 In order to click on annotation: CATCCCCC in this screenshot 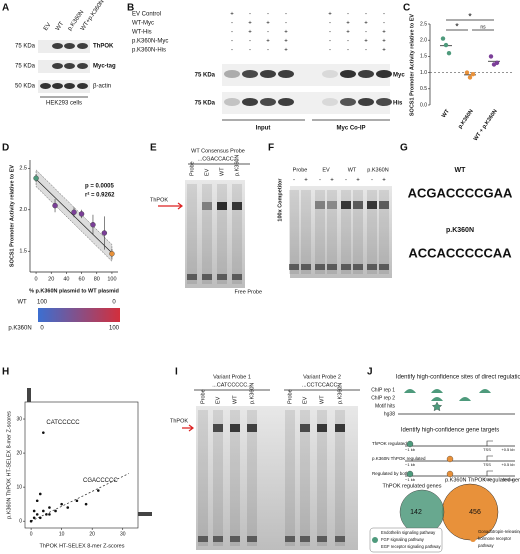, I will do `click(63, 423)`.